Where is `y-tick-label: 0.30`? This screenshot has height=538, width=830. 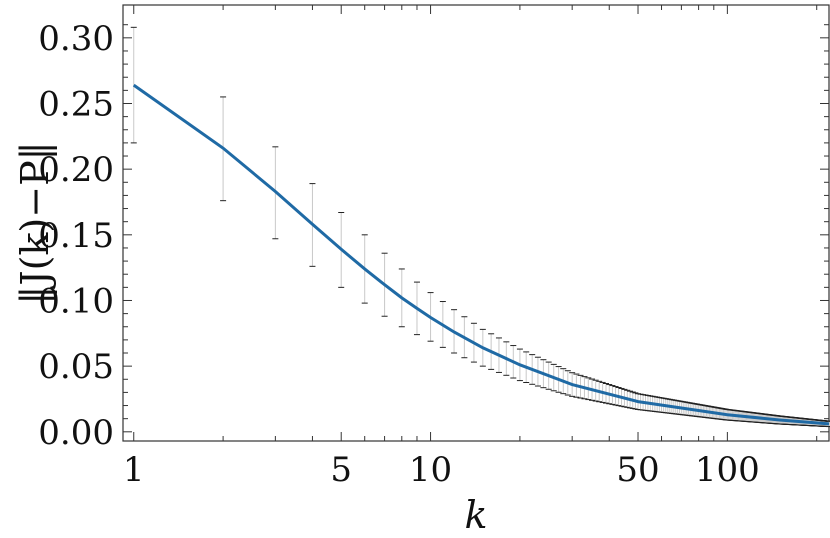 y-tick-label: 0.30 is located at coordinates (76, 39).